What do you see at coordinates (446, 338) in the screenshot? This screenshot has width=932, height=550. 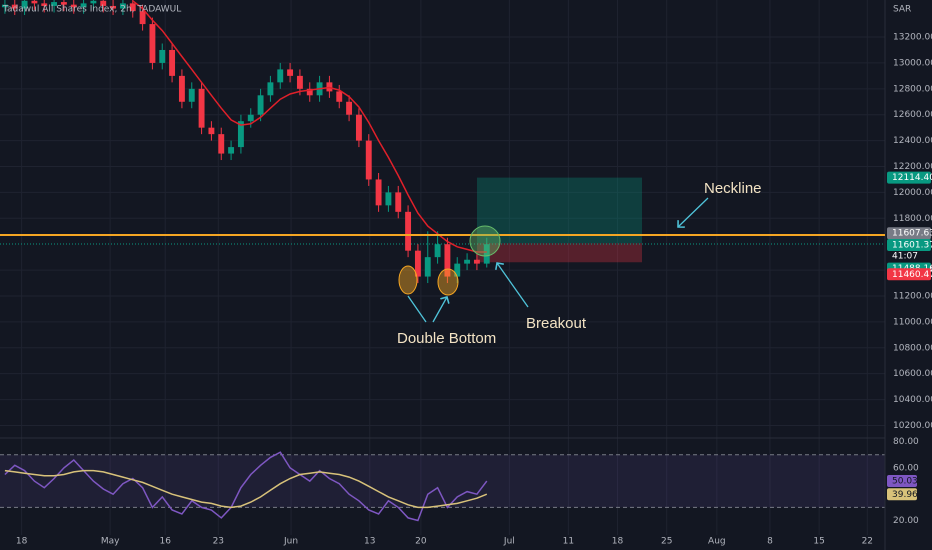 I see `annotation: Double Bottom` at bounding box center [446, 338].